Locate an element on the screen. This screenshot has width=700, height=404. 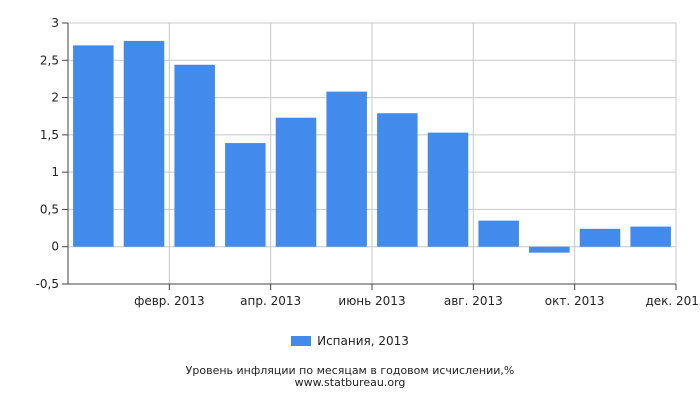
x-tick-label: авг. 2013 is located at coordinates (473, 301).